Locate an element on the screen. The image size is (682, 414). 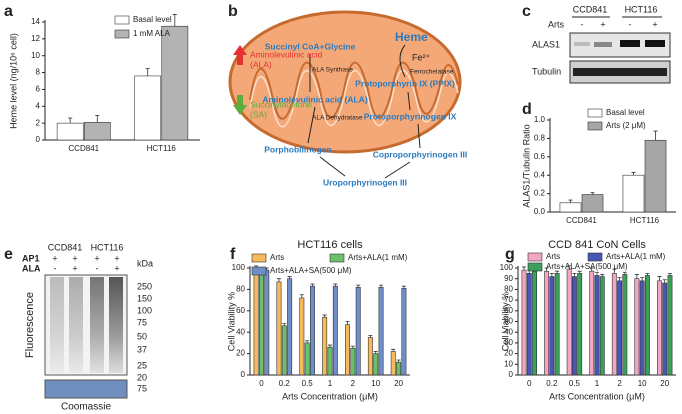
panel-label: d is located at coordinates (527, 109).